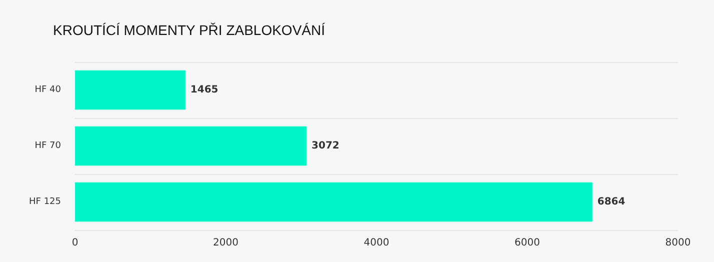 The width and height of the screenshot is (714, 262). Describe the element at coordinates (527, 243) in the screenshot. I see `x-tick-label: 6000` at that location.